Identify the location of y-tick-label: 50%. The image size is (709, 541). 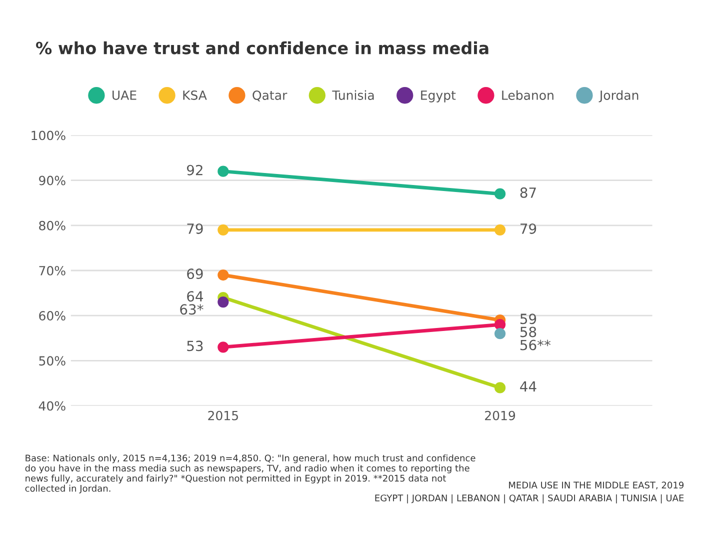
(52, 361).